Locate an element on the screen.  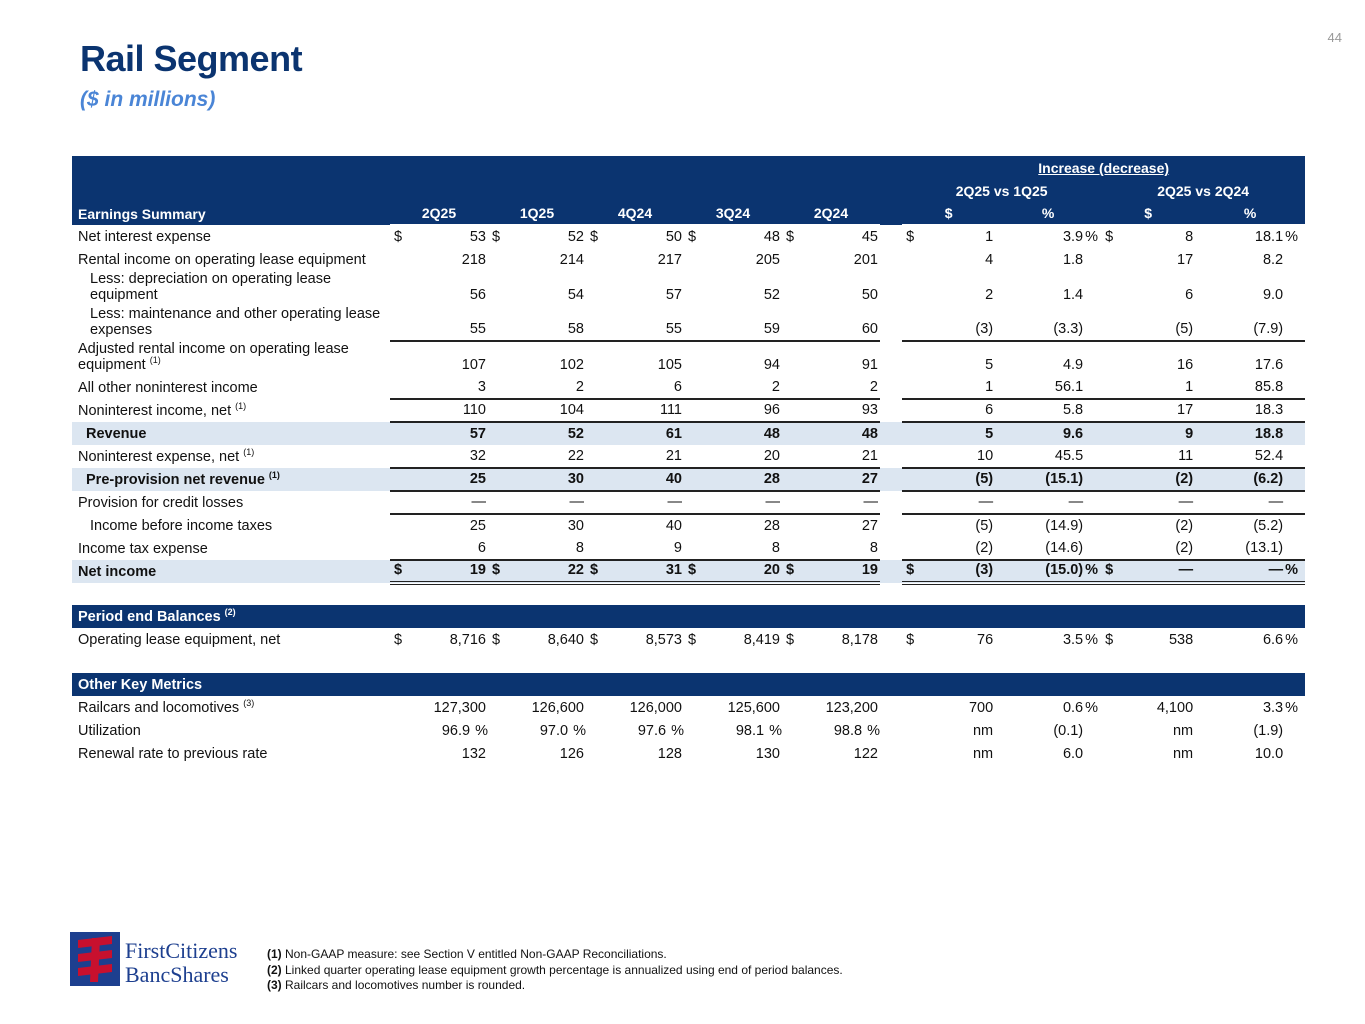
col-4q24: 4Q24 is located at coordinates (635, 214).